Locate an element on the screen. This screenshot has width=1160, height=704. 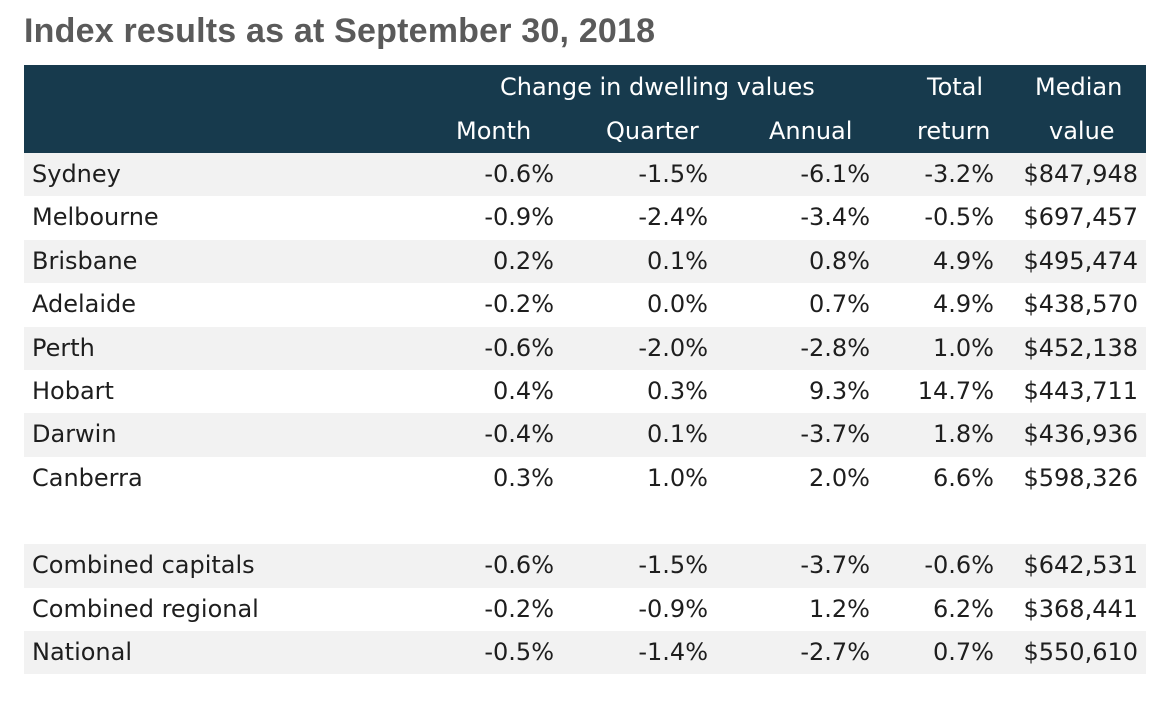
cell-median-value: $697,457 is located at coordinates (1080, 217).